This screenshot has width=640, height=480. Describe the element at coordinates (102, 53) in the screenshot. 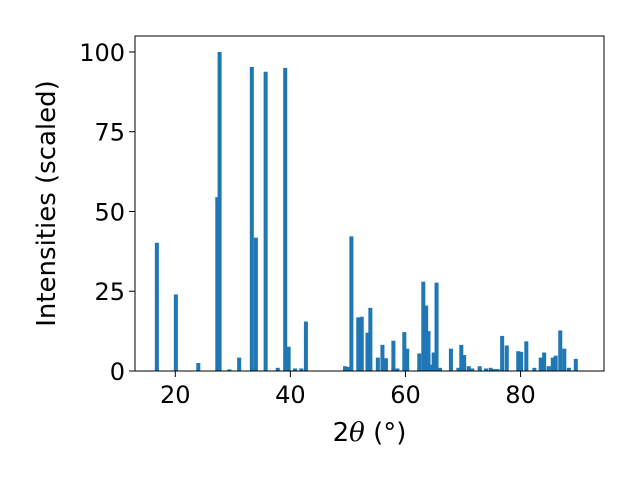

I see `y-tick-label: 100` at that location.